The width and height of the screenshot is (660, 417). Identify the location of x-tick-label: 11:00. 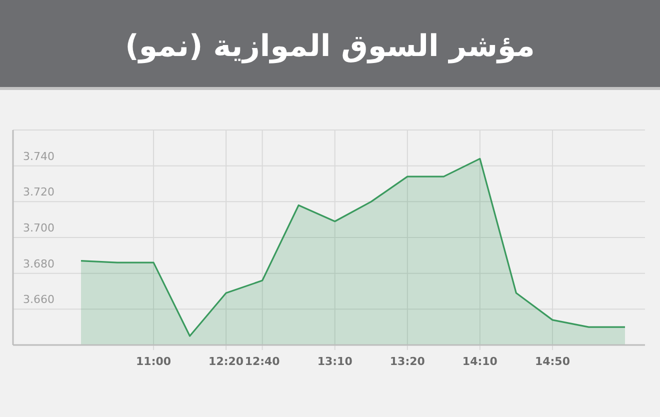
(154, 361).